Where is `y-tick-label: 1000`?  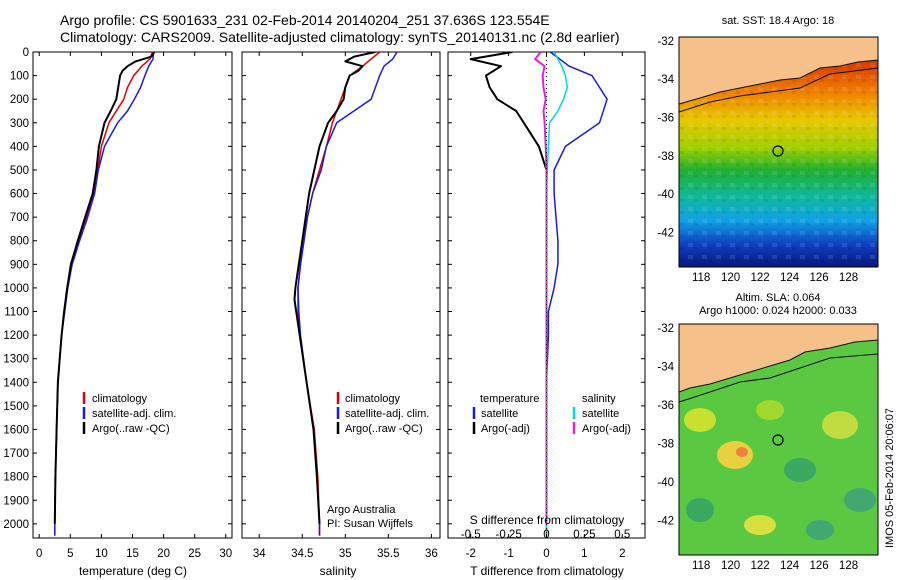
y-tick-label: 1000 is located at coordinates (16, 289).